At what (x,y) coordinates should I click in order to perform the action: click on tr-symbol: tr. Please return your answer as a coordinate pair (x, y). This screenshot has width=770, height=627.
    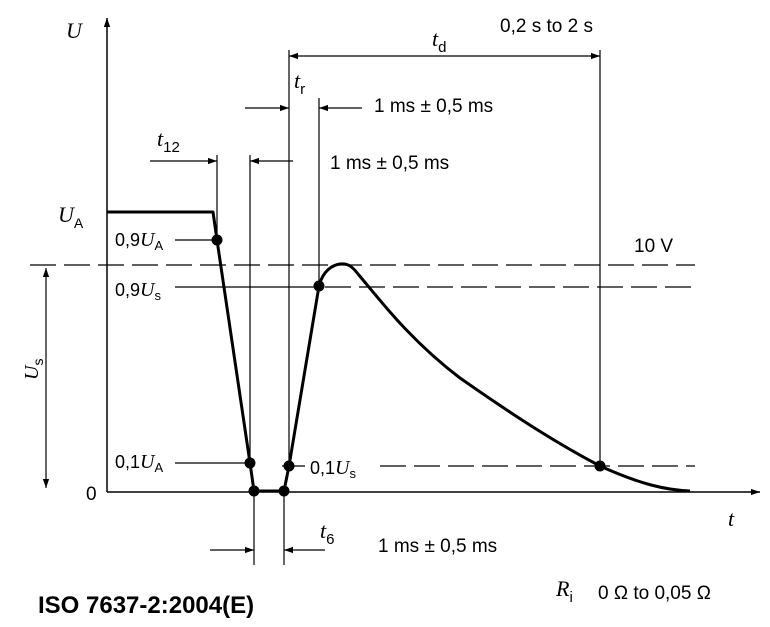
    Looking at the image, I should click on (299, 83).